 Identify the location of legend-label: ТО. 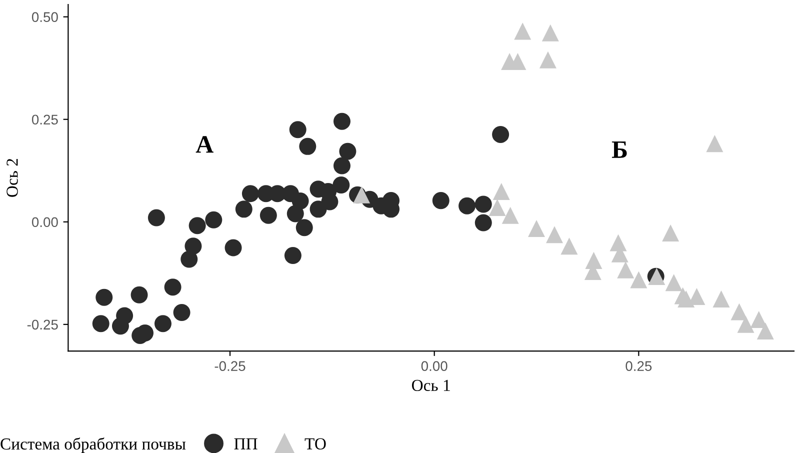
(315, 444).